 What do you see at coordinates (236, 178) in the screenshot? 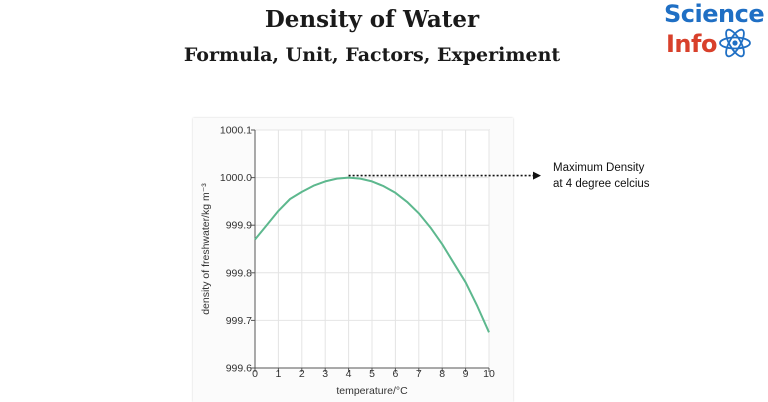
I see `y-tick-label: 1000.0` at bounding box center [236, 178].